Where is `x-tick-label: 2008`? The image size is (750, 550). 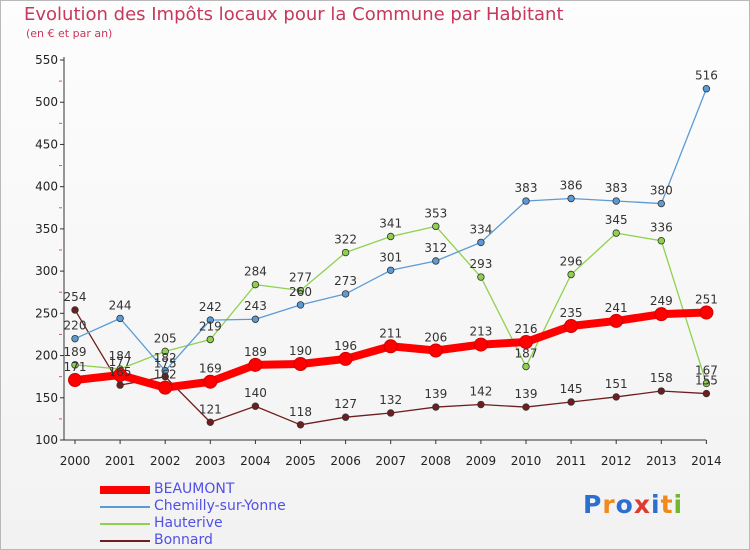 x-tick-label: 2008 is located at coordinates (436, 461).